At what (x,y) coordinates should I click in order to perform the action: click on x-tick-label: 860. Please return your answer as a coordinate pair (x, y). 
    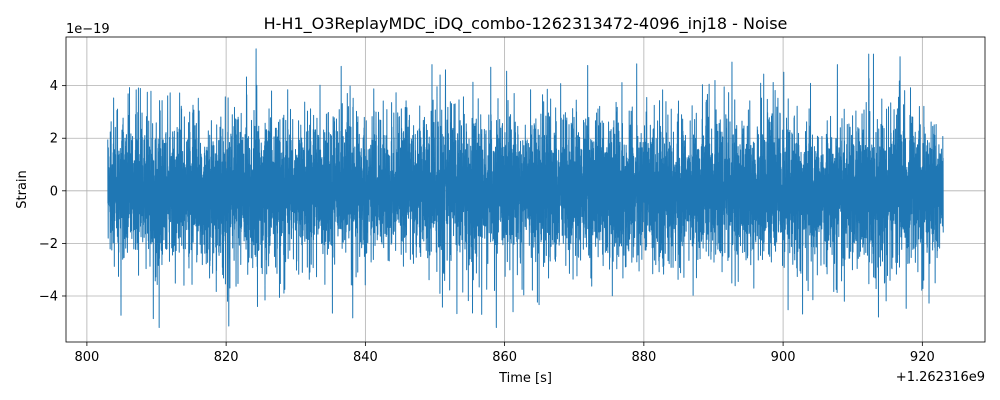
    Looking at the image, I should click on (504, 357).